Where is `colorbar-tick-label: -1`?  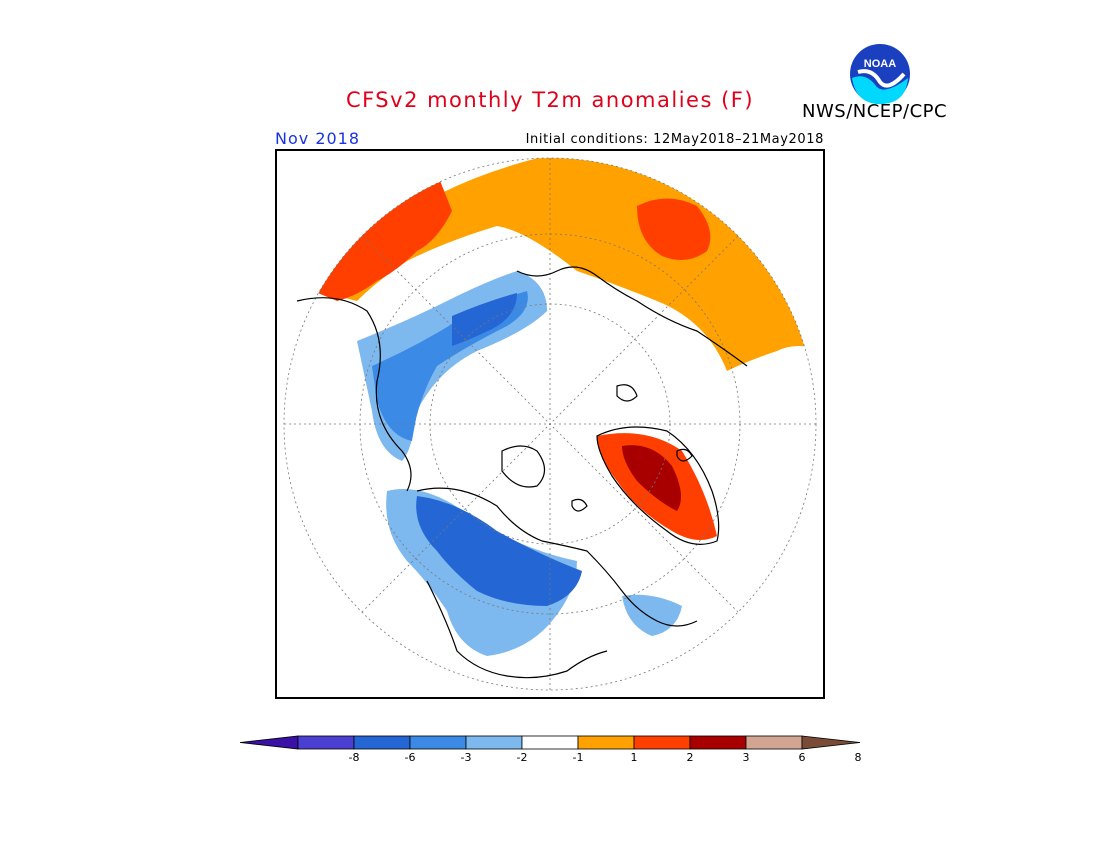 colorbar-tick-label: -1 is located at coordinates (578, 757).